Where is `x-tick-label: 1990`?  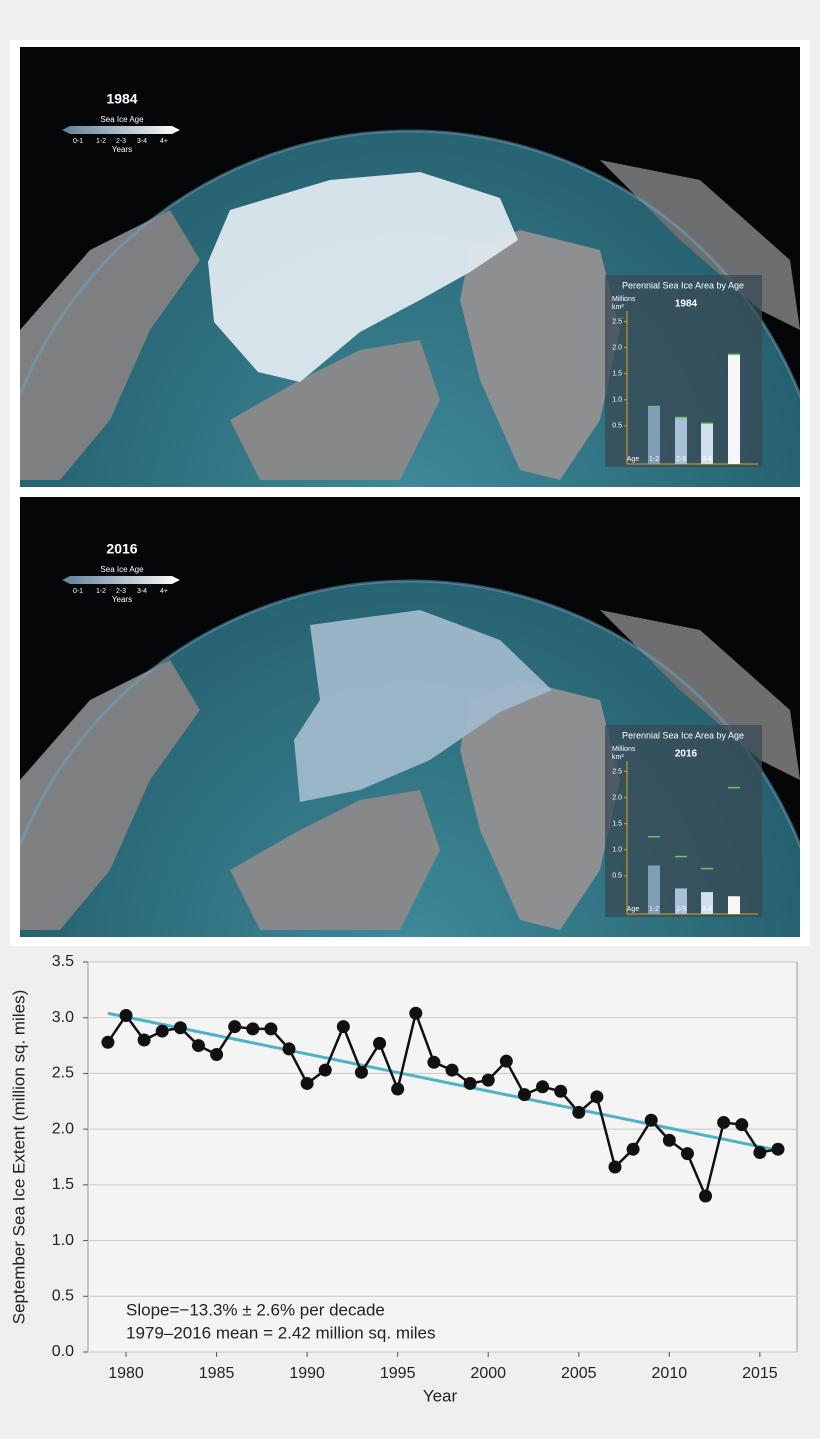
x-tick-label: 1990 is located at coordinates (307, 1373).